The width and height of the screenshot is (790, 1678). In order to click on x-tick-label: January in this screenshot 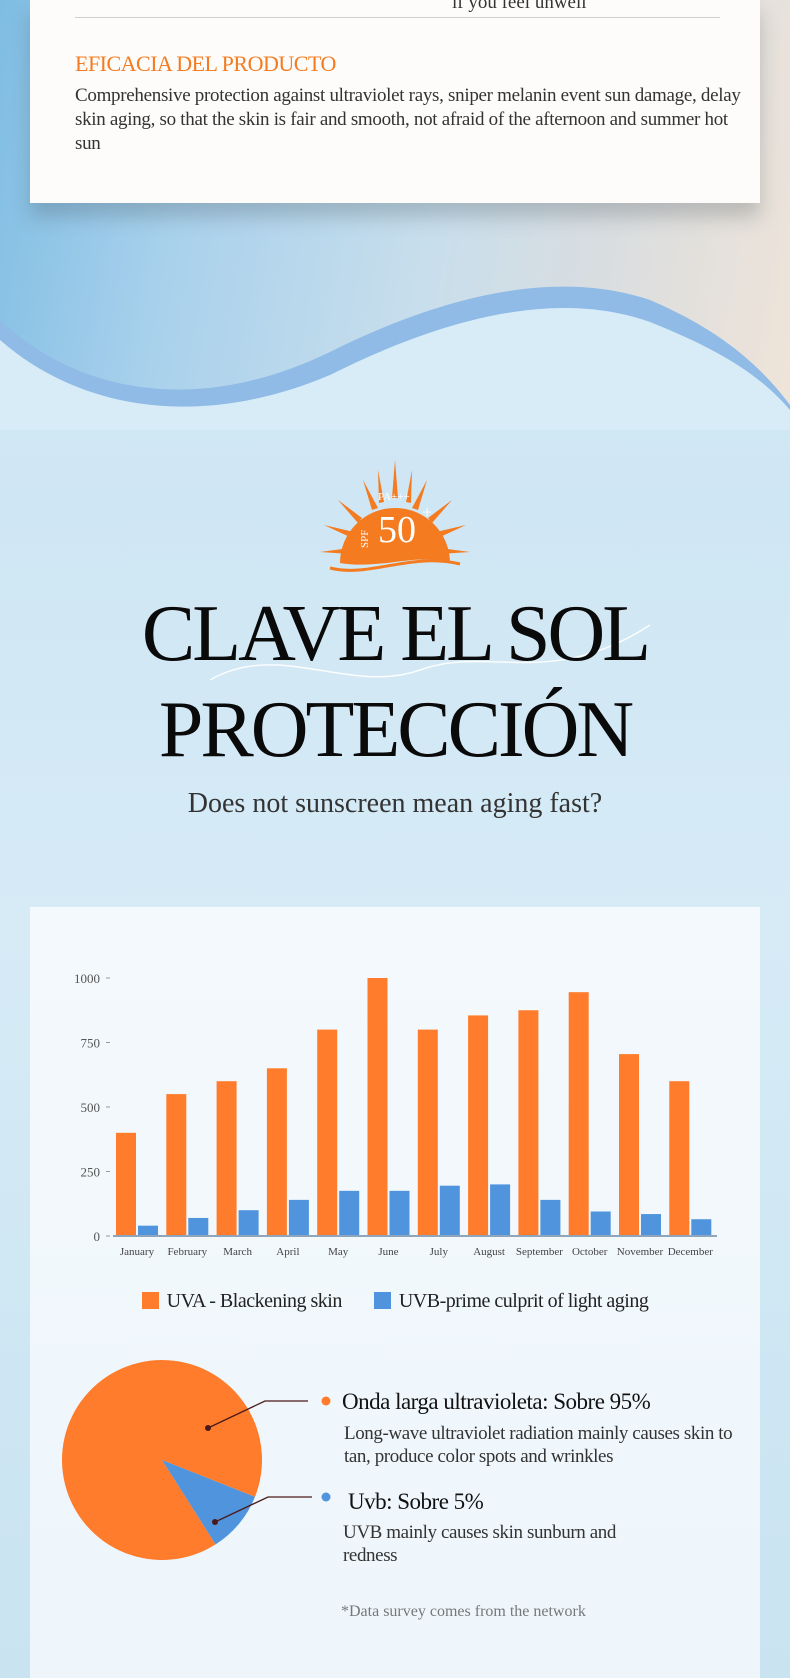, I will do `click(137, 1252)`.